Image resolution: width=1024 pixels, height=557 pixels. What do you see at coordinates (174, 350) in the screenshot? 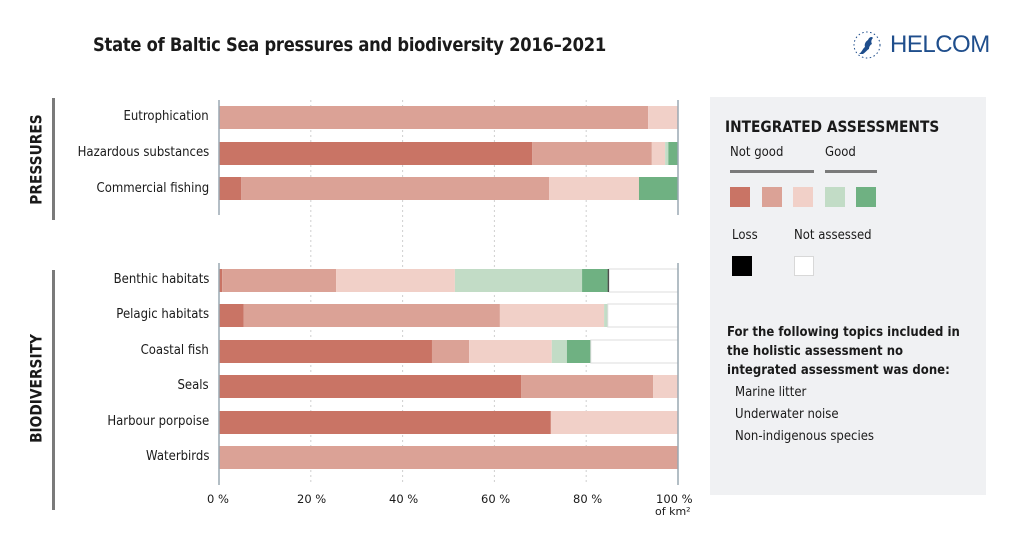
I see `category-label-coastal-fish: Coastal fish` at bounding box center [174, 350].